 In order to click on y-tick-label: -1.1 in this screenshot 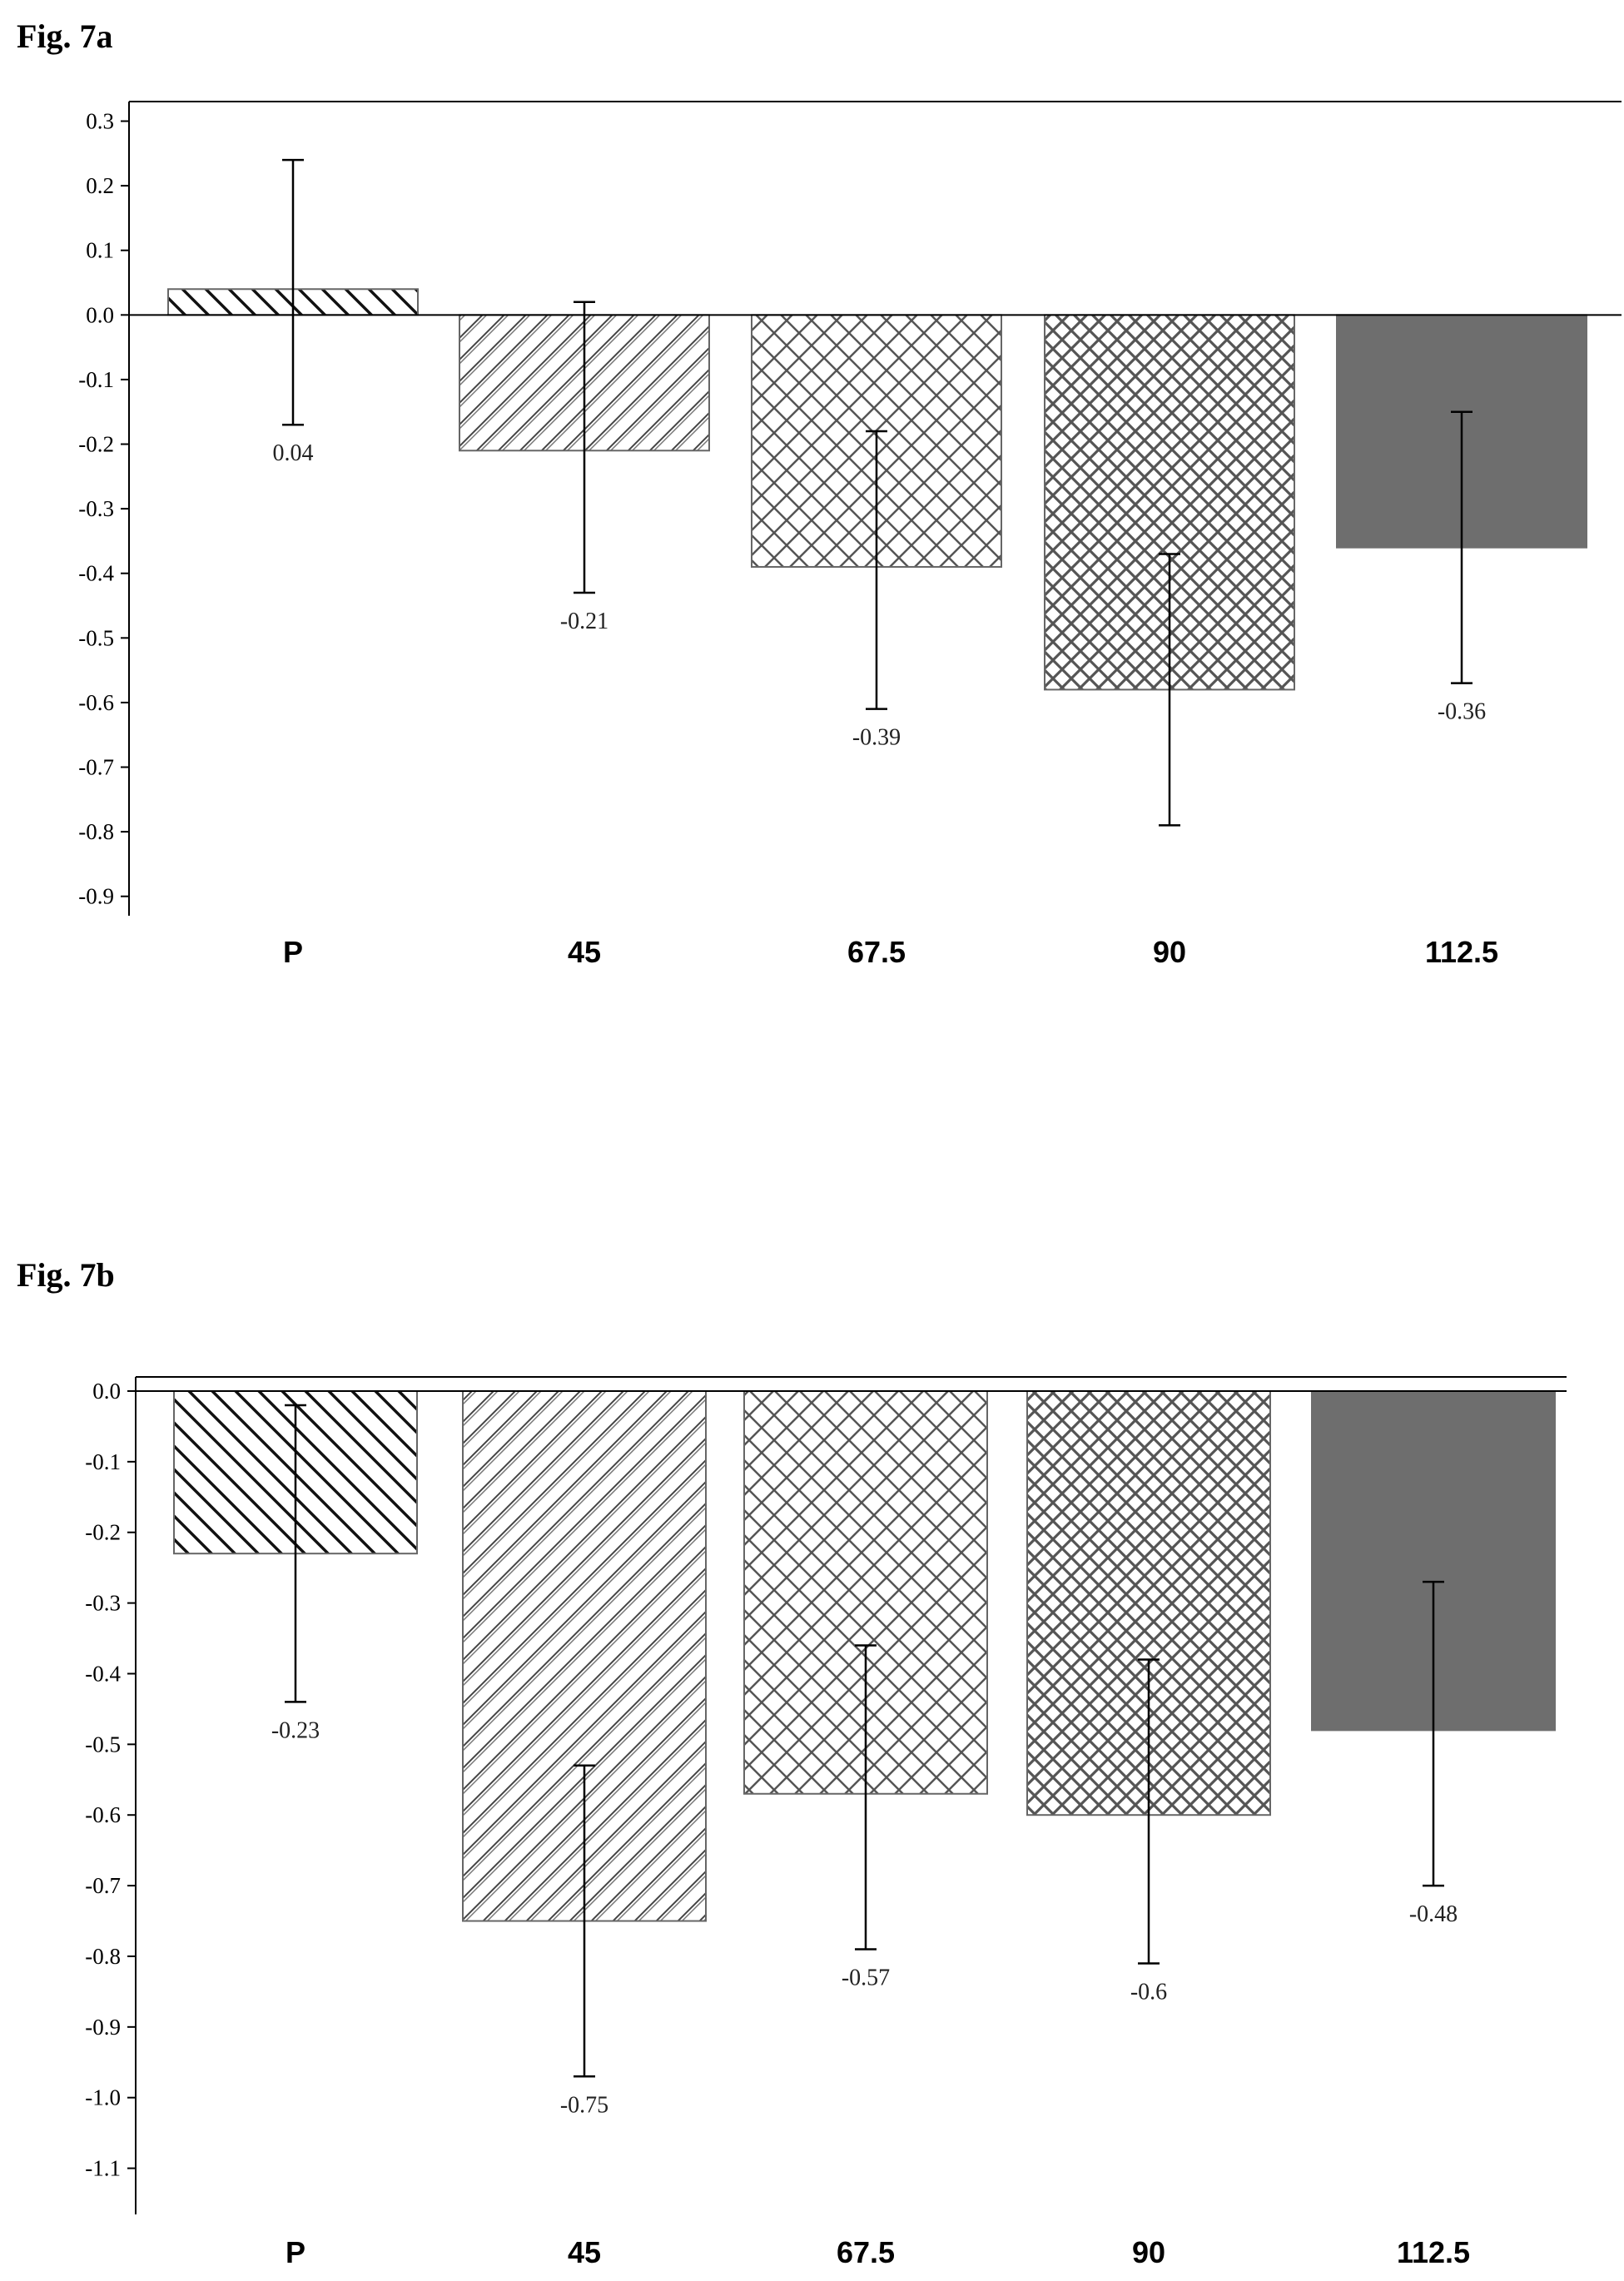, I will do `click(103, 2168)`.